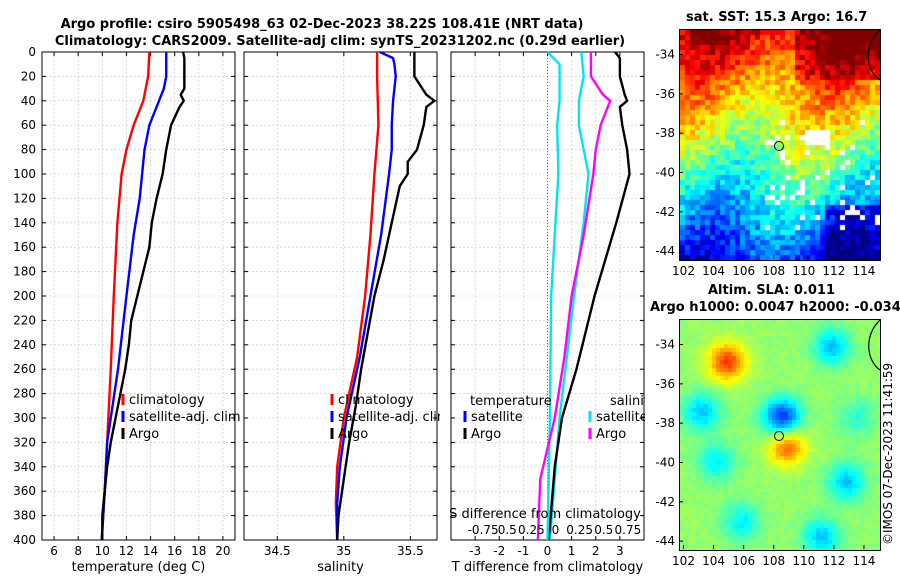  Describe the element at coordinates (548, 551) in the screenshot. I see `x-tick-label: 0` at that location.